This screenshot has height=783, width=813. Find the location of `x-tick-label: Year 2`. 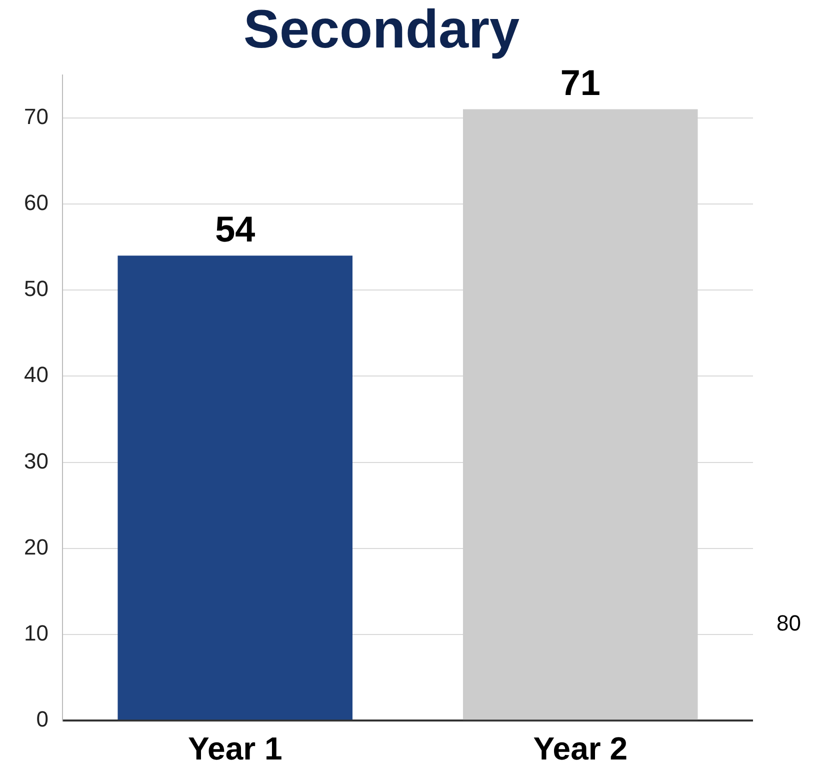

x-tick-label: Year 2 is located at coordinates (580, 748).